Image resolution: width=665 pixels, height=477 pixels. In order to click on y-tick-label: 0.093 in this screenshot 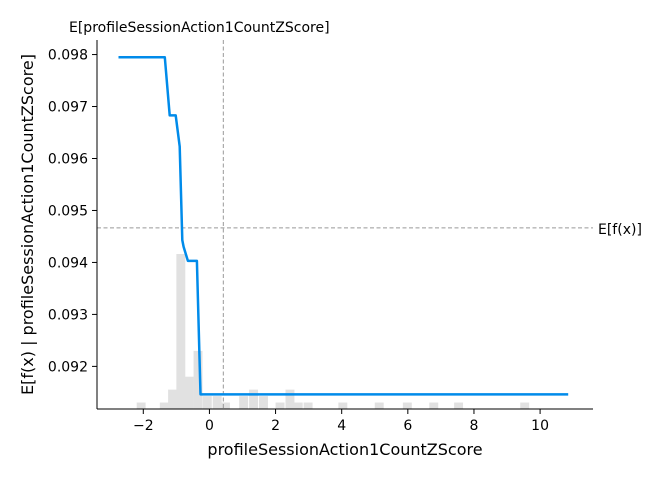, I will do `click(68, 315)`.